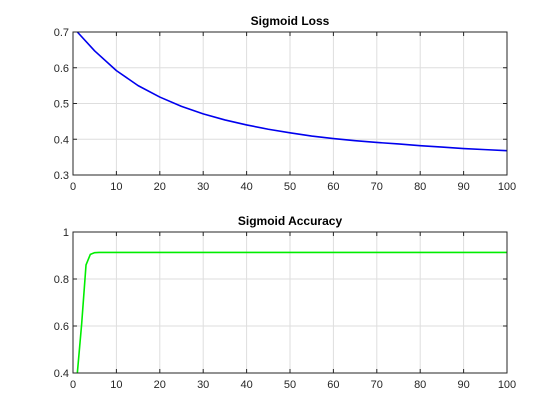  What do you see at coordinates (290, 221) in the screenshot?
I see `accuracy-chart-title: Sigmoid Accuracy` at bounding box center [290, 221].